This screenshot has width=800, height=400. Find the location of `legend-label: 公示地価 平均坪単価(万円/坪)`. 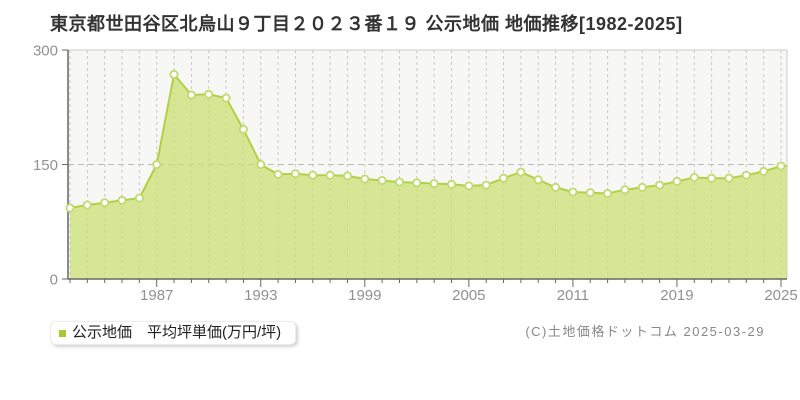

legend-label: 公示地価 平均坪単価(万円/坪) is located at coordinates (177, 332).